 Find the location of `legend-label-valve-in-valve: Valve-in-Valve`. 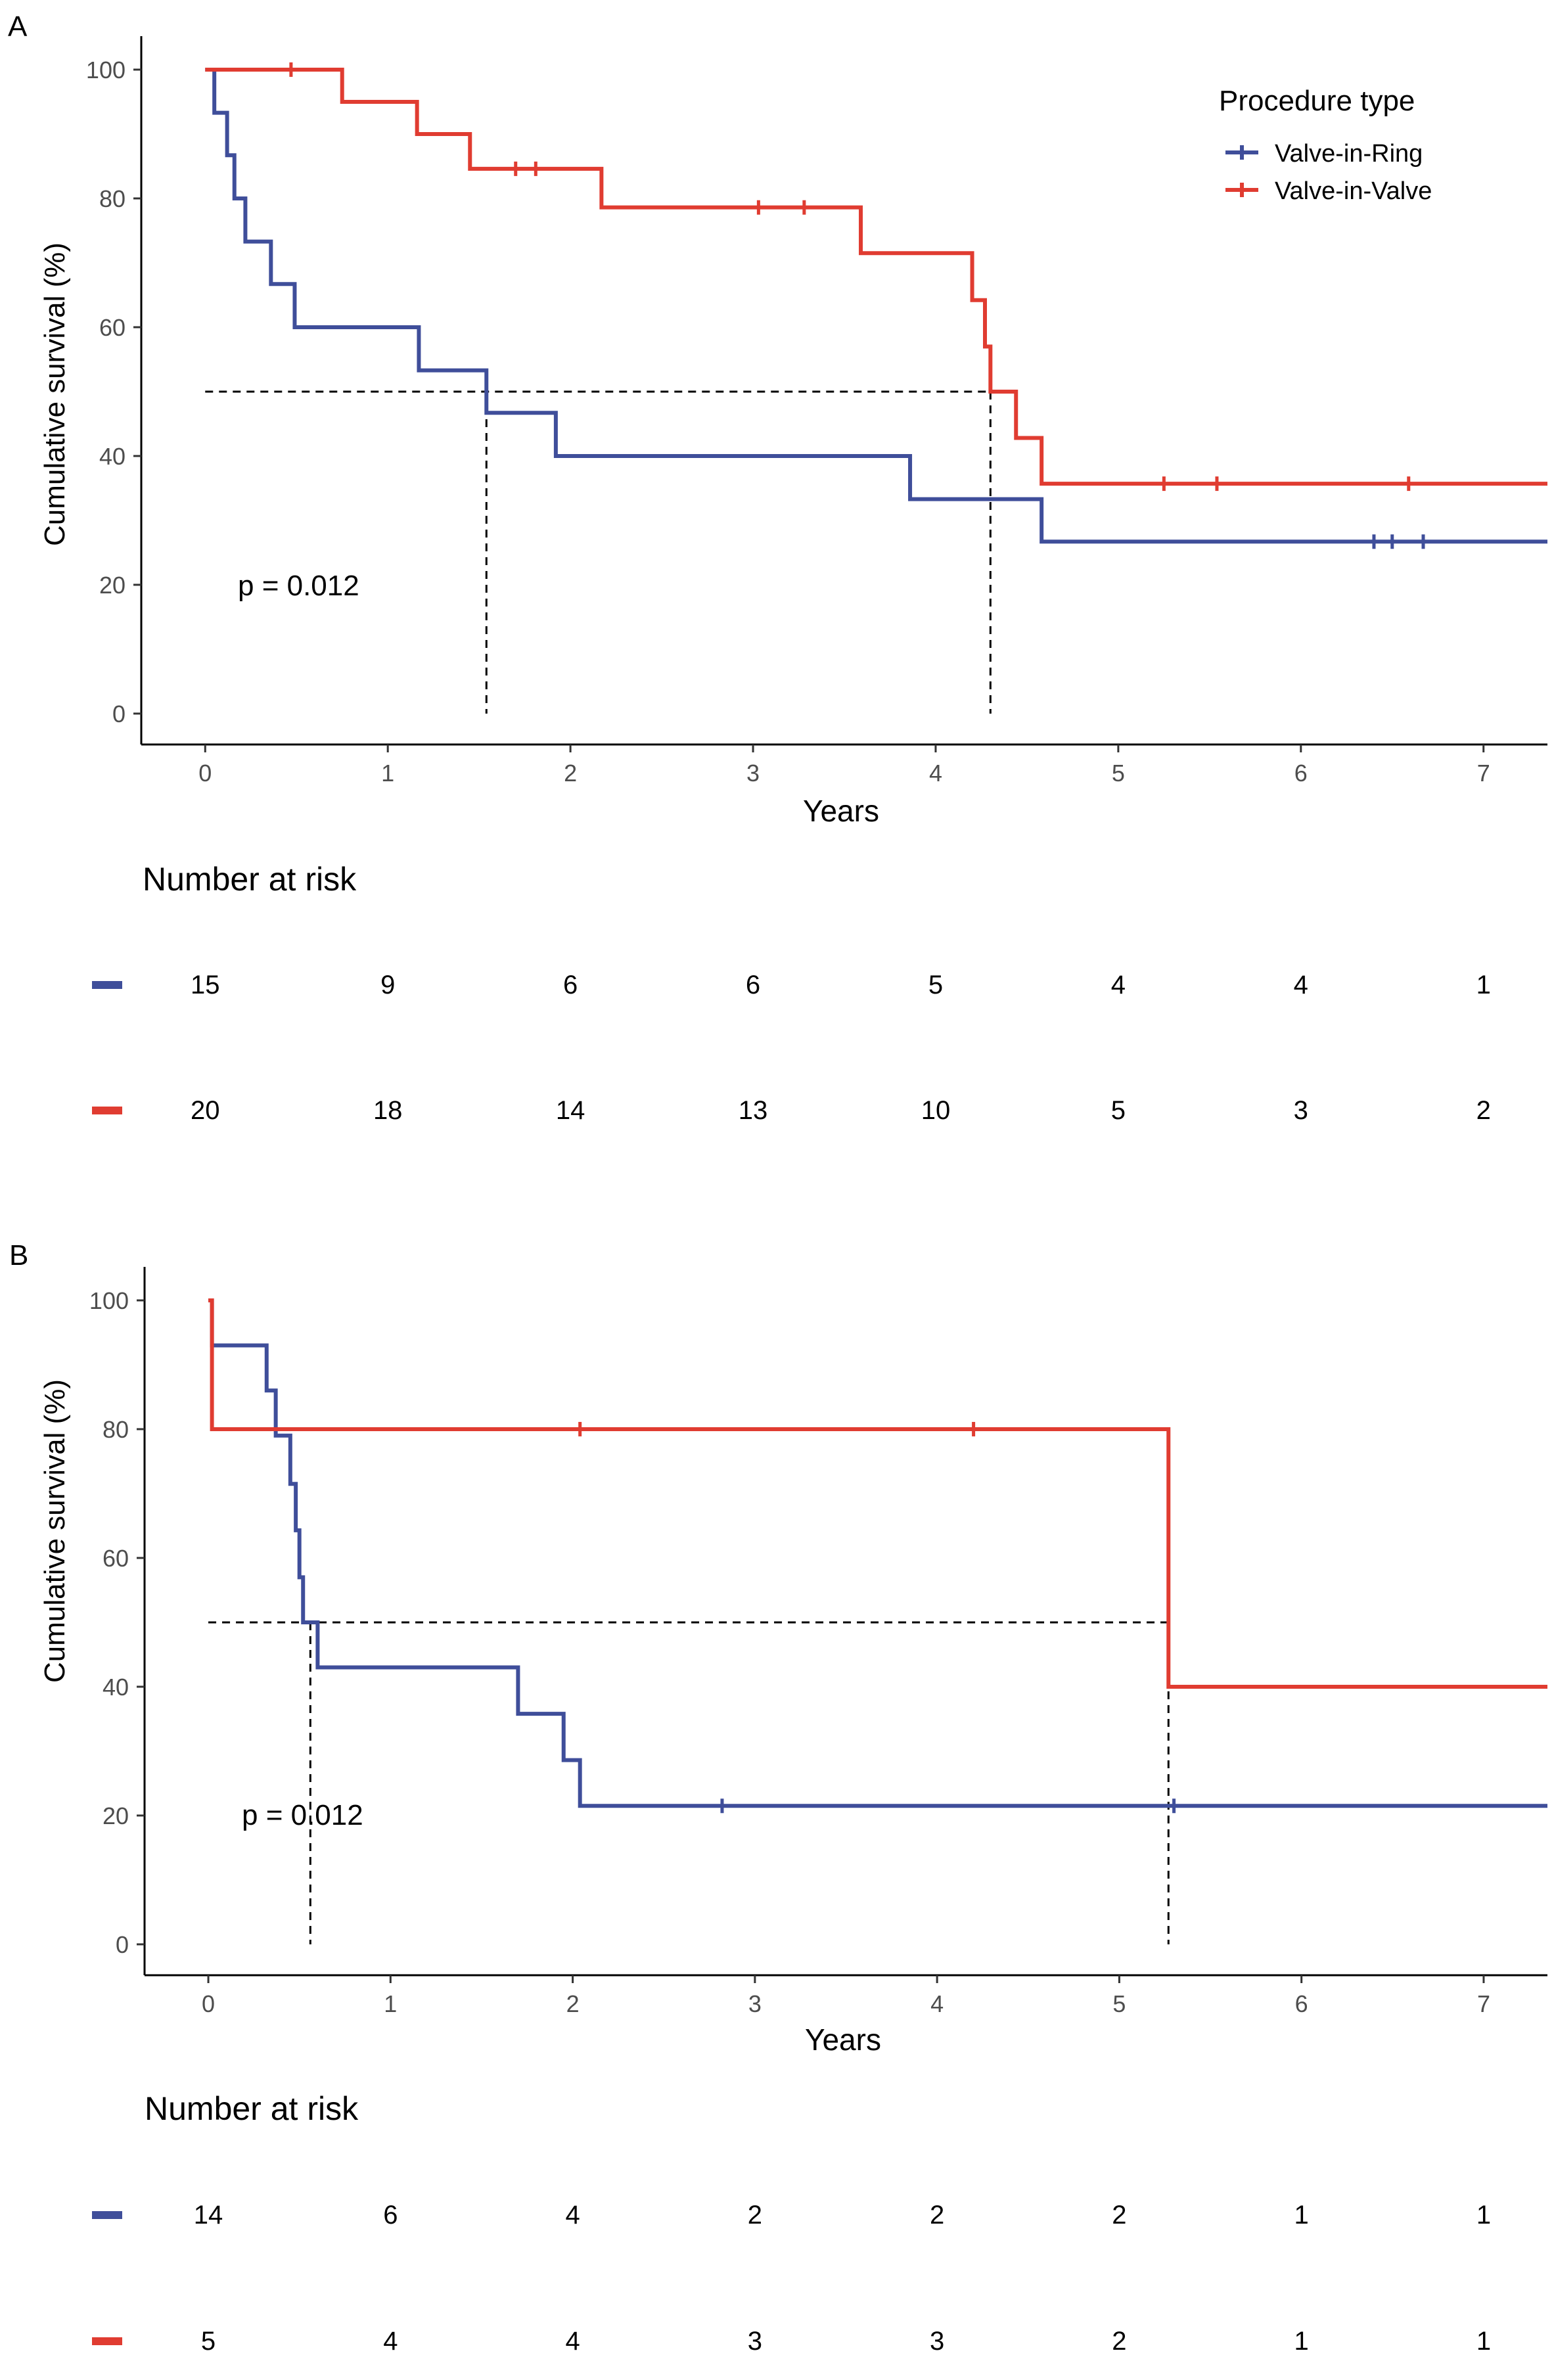

legend-label-valve-in-valve: Valve-in-Valve is located at coordinates (1353, 191).